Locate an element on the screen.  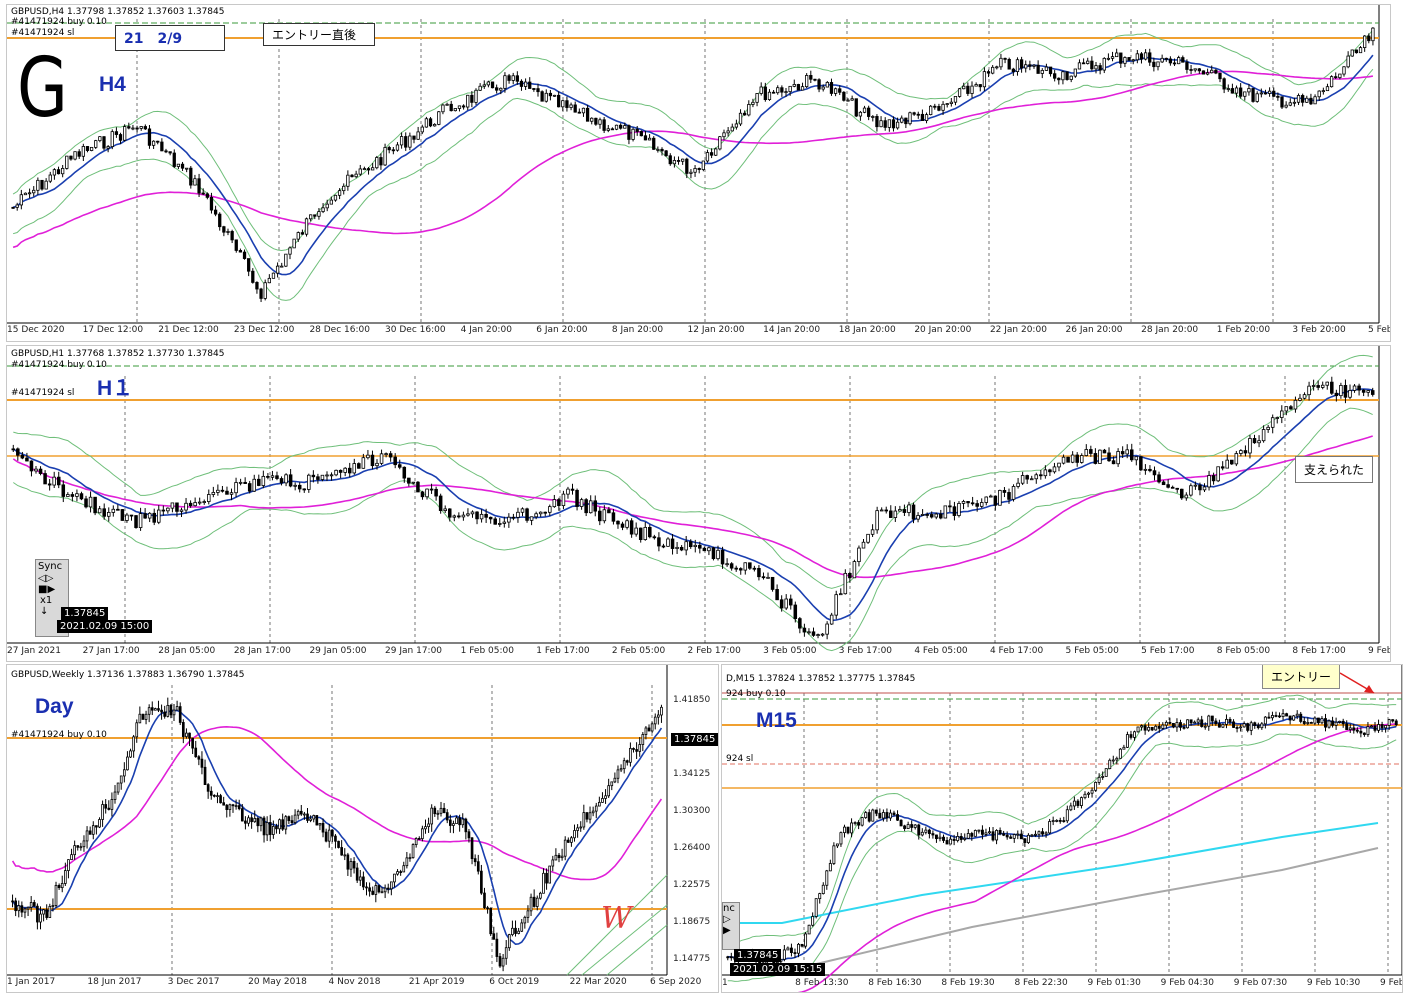
sync-play-icon: ■▶ is located at coordinates (47, 589).